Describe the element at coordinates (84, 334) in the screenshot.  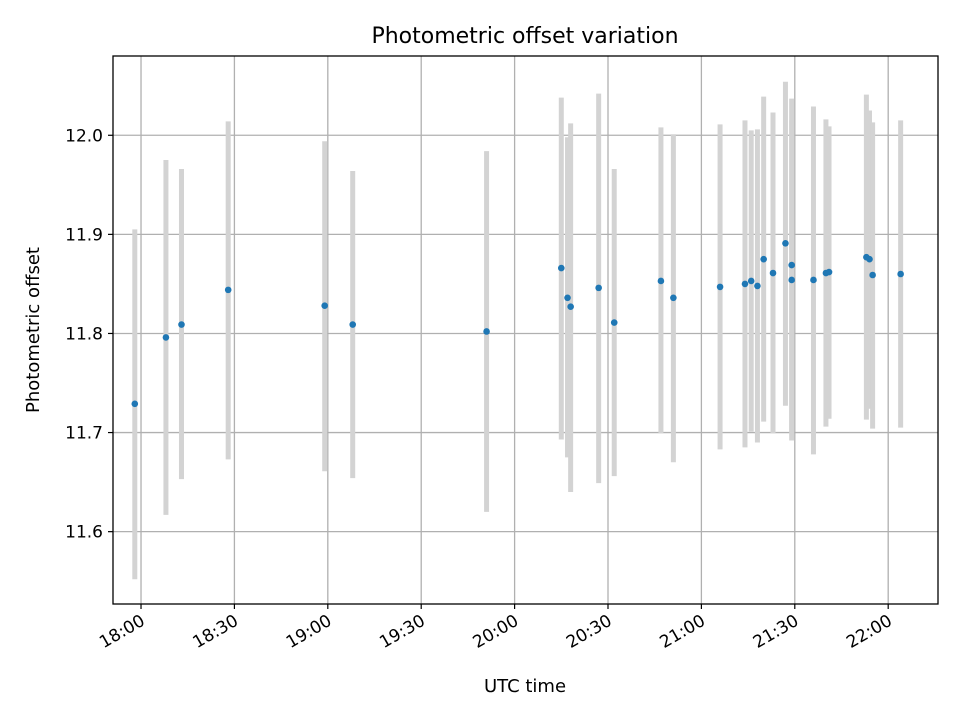
I see `y-tick-label: 11.8` at that location.